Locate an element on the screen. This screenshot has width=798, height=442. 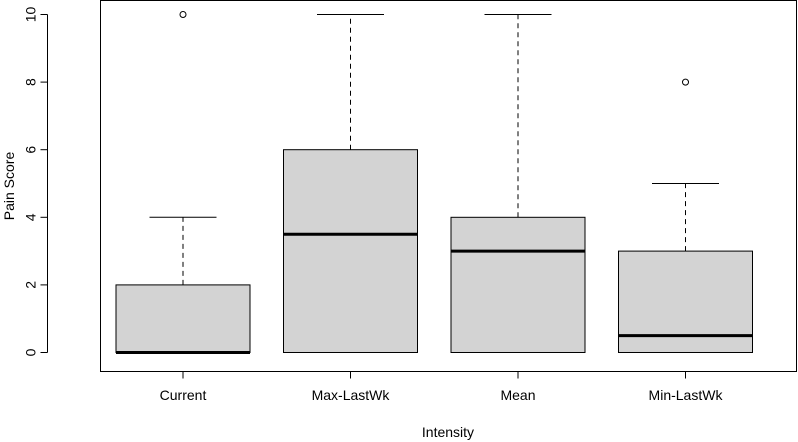
box-max-lastwk is located at coordinates (350, 183).